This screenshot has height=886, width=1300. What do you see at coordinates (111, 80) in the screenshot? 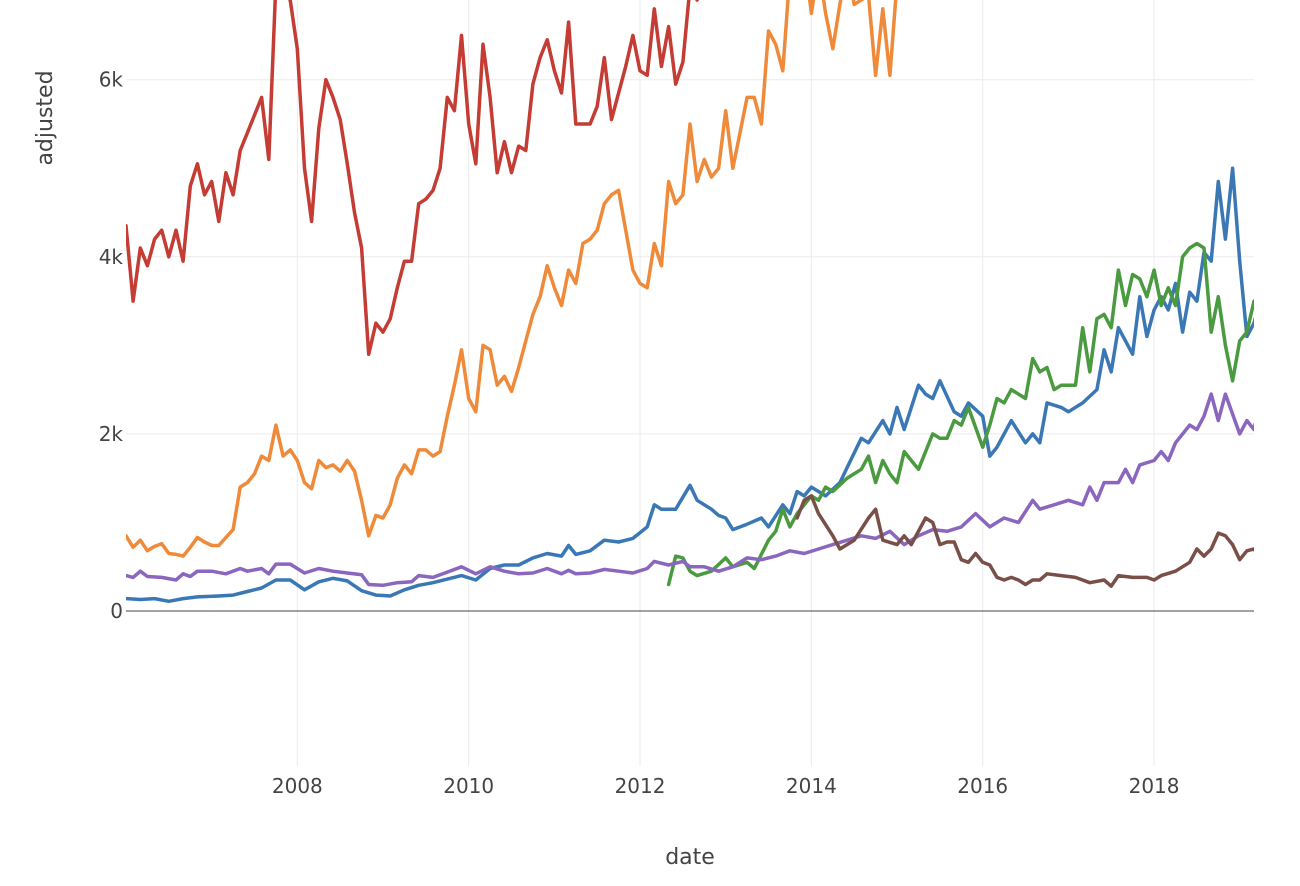
I see `y-tick-label: 6k` at bounding box center [111, 80].